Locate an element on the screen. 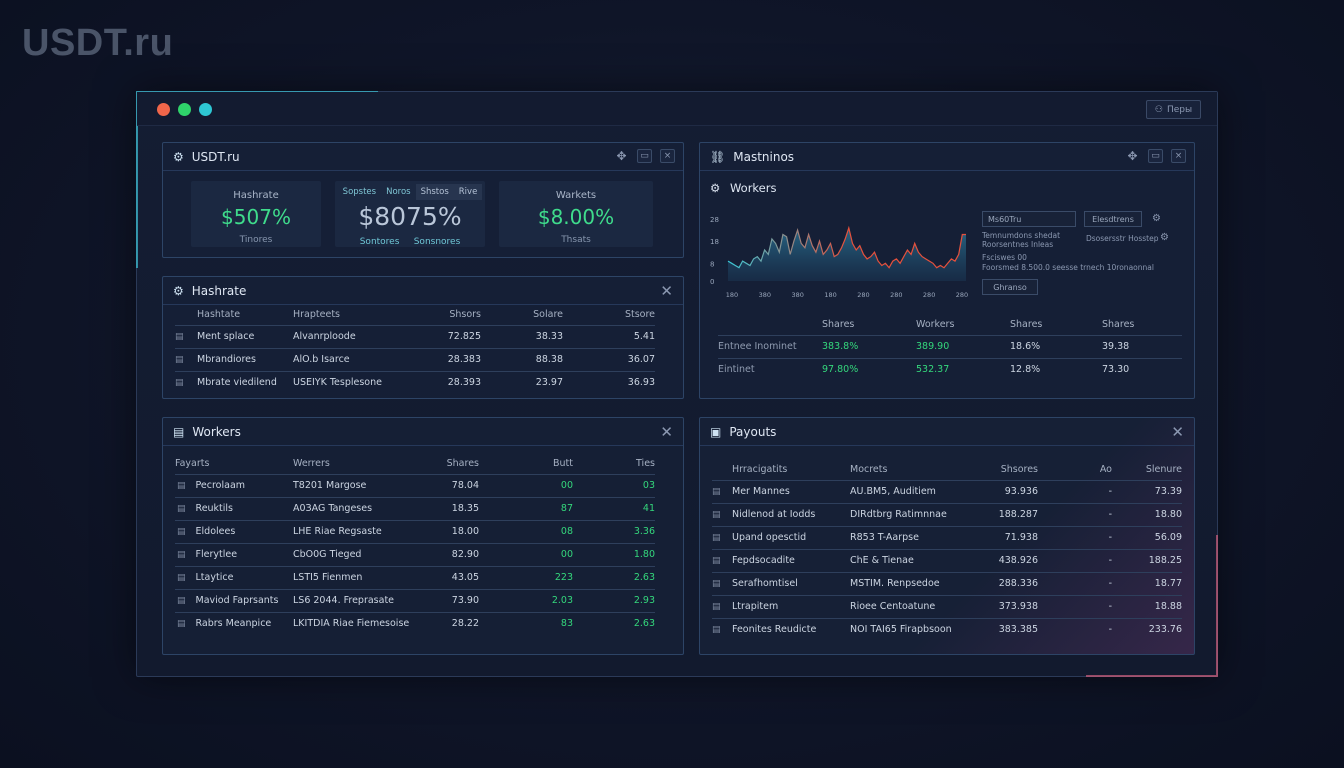 The width and height of the screenshot is (1344, 768). cell: ▤ Maviod Faprsants is located at coordinates (234, 600).